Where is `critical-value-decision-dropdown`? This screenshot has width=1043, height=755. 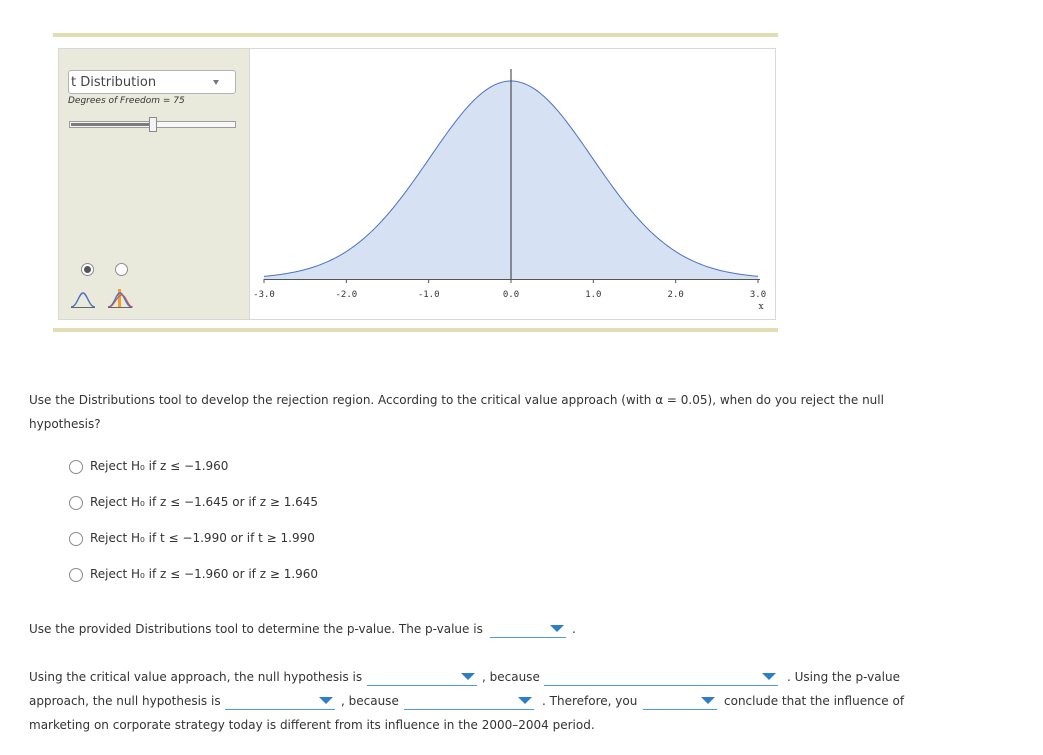 critical-value-decision-dropdown is located at coordinates (422, 677).